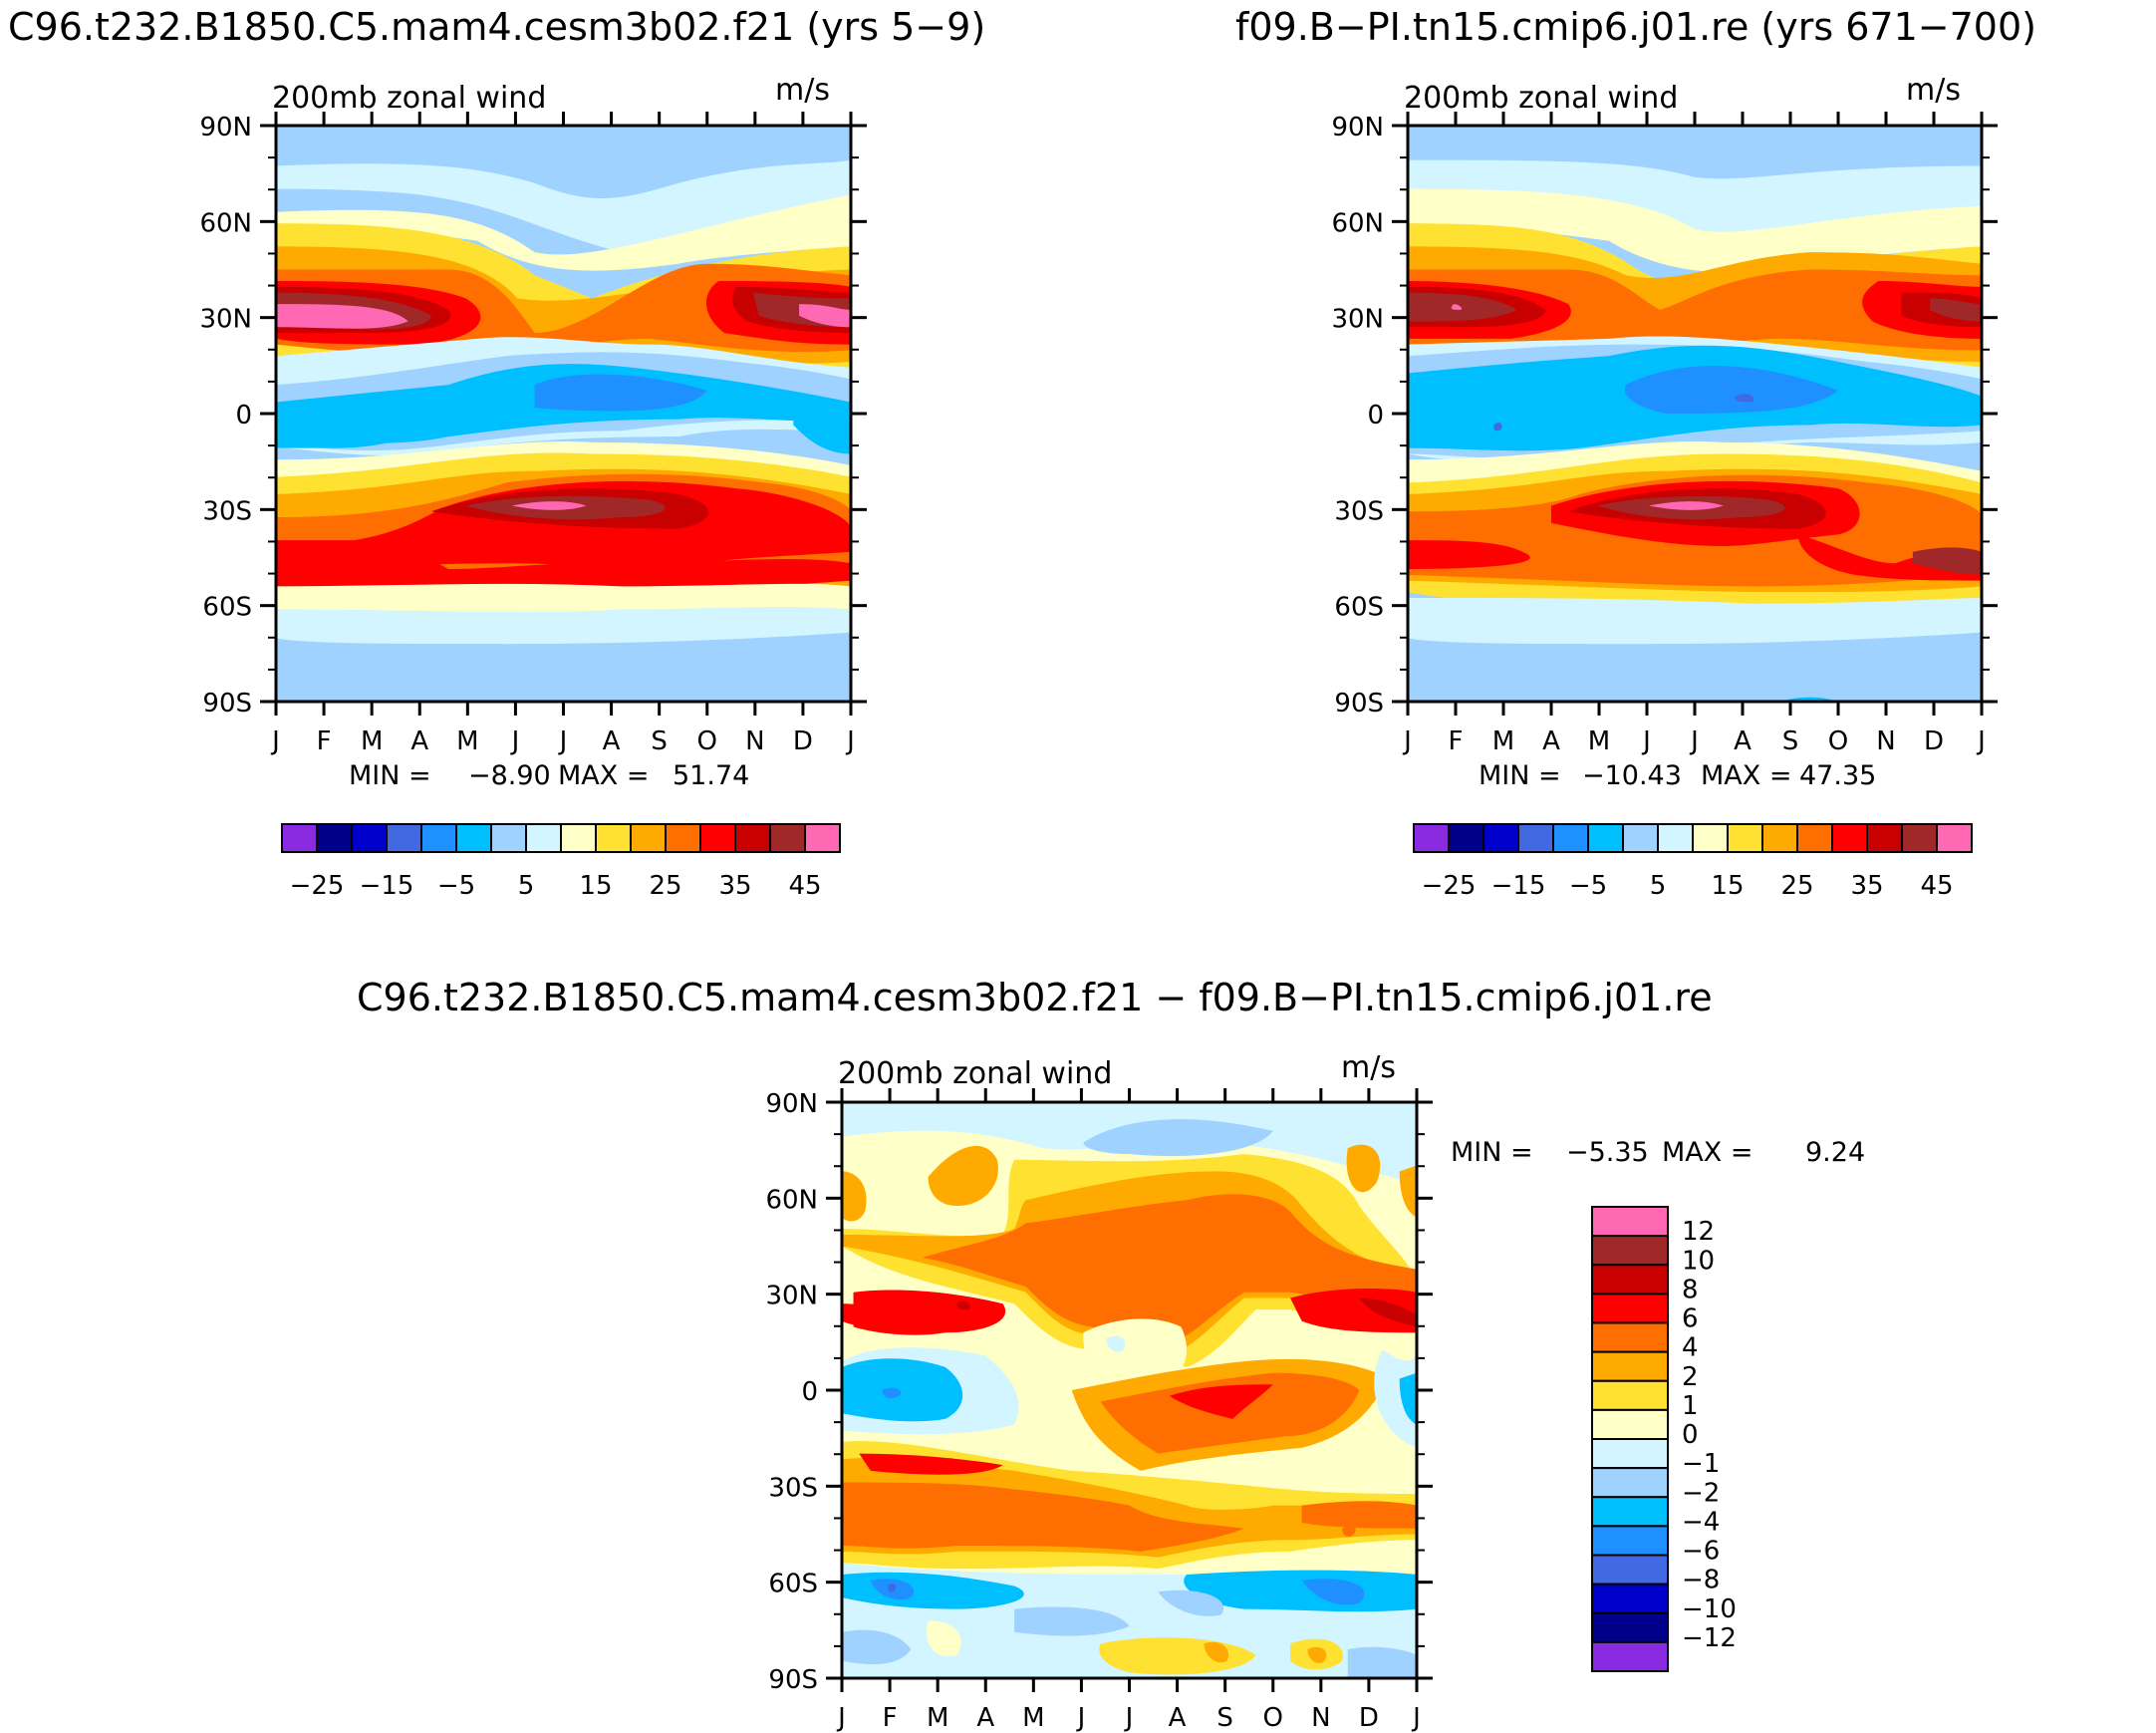 This screenshot has height=1733, width=2156. What do you see at coordinates (561, 862) in the screenshot?
I see `panel-1-colorbar: −25 −15 −5 5 15 25 35 45` at bounding box center [561, 862].